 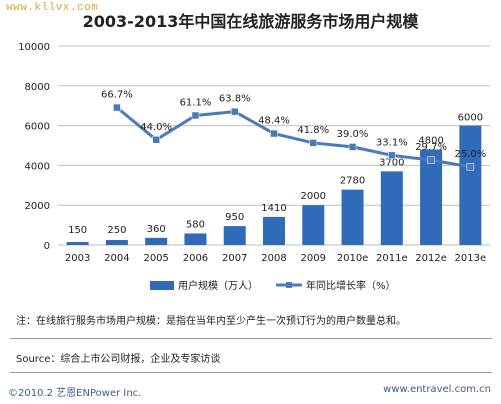 I want to click on growth-label: 63.8%, so click(x=235, y=99).